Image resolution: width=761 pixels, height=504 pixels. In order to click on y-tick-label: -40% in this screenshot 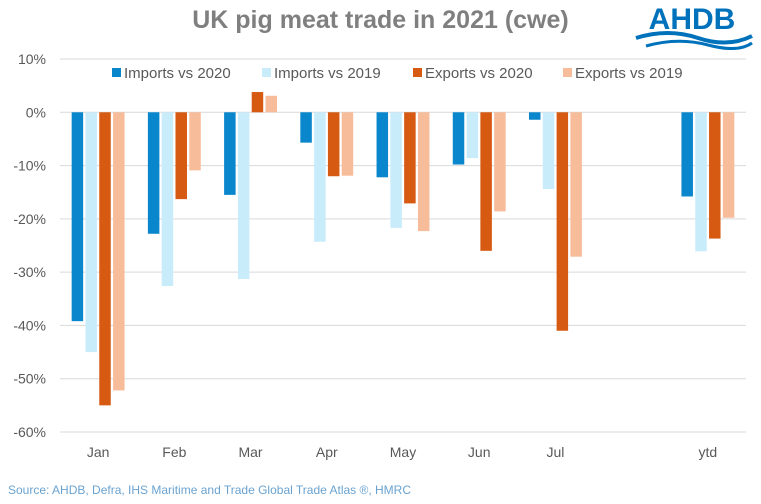, I will do `click(29, 325)`.